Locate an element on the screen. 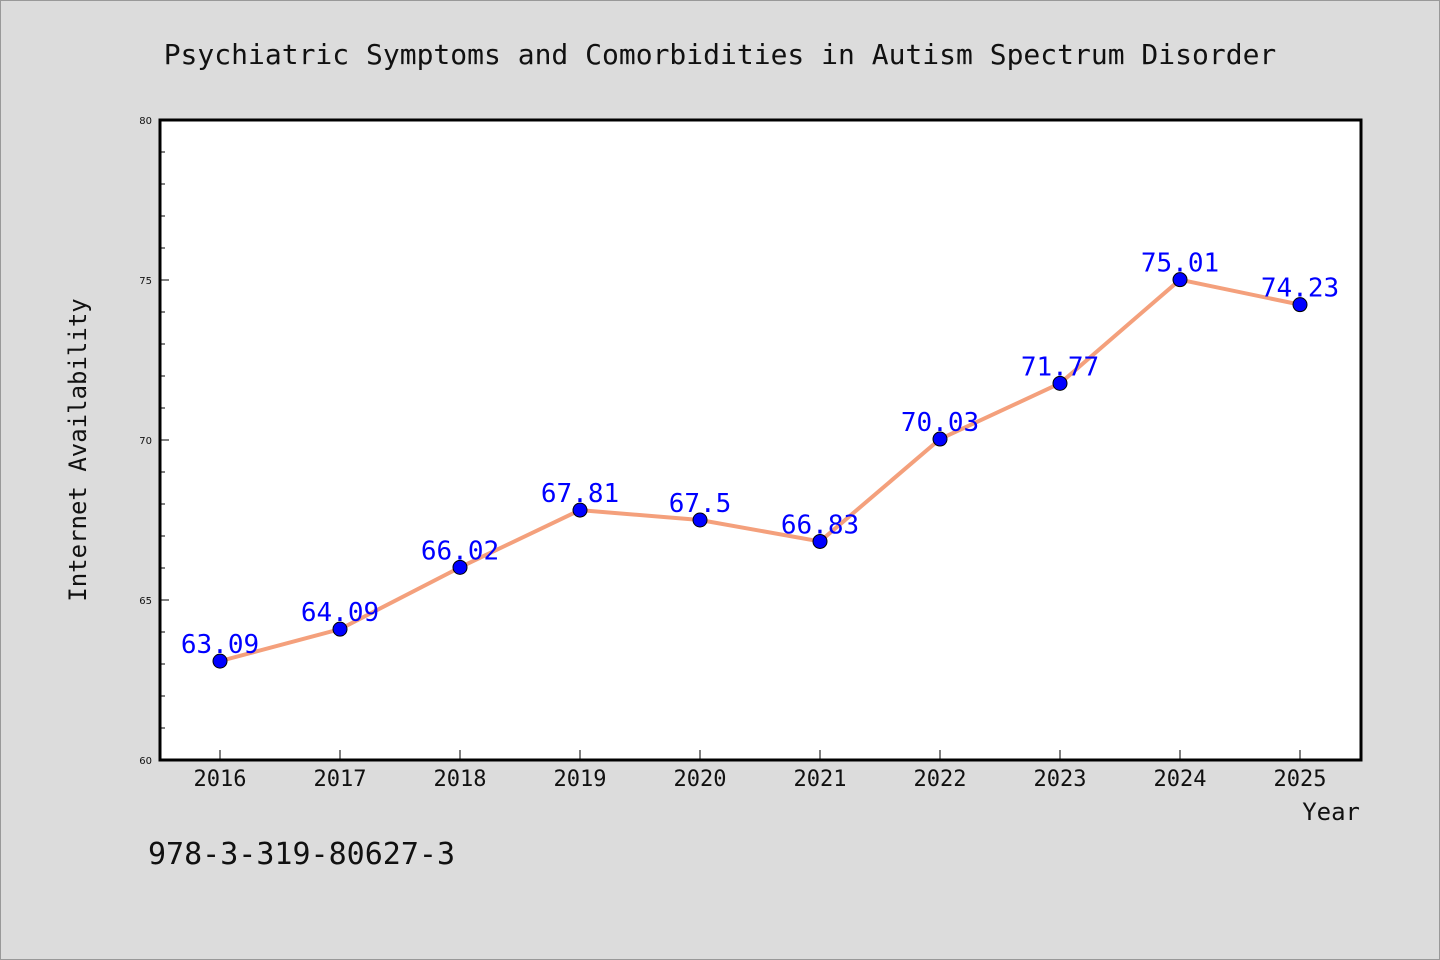 Image resolution: width=1440 pixels, height=960 pixels. y-tick-label: 70 is located at coordinates (145, 441).